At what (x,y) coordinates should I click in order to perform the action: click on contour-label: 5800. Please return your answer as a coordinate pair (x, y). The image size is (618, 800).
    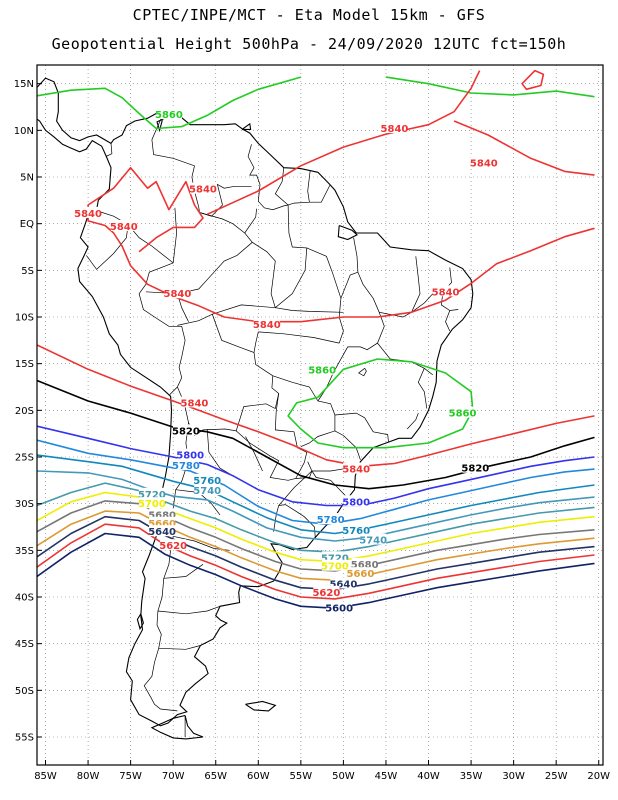
    Looking at the image, I should click on (356, 502).